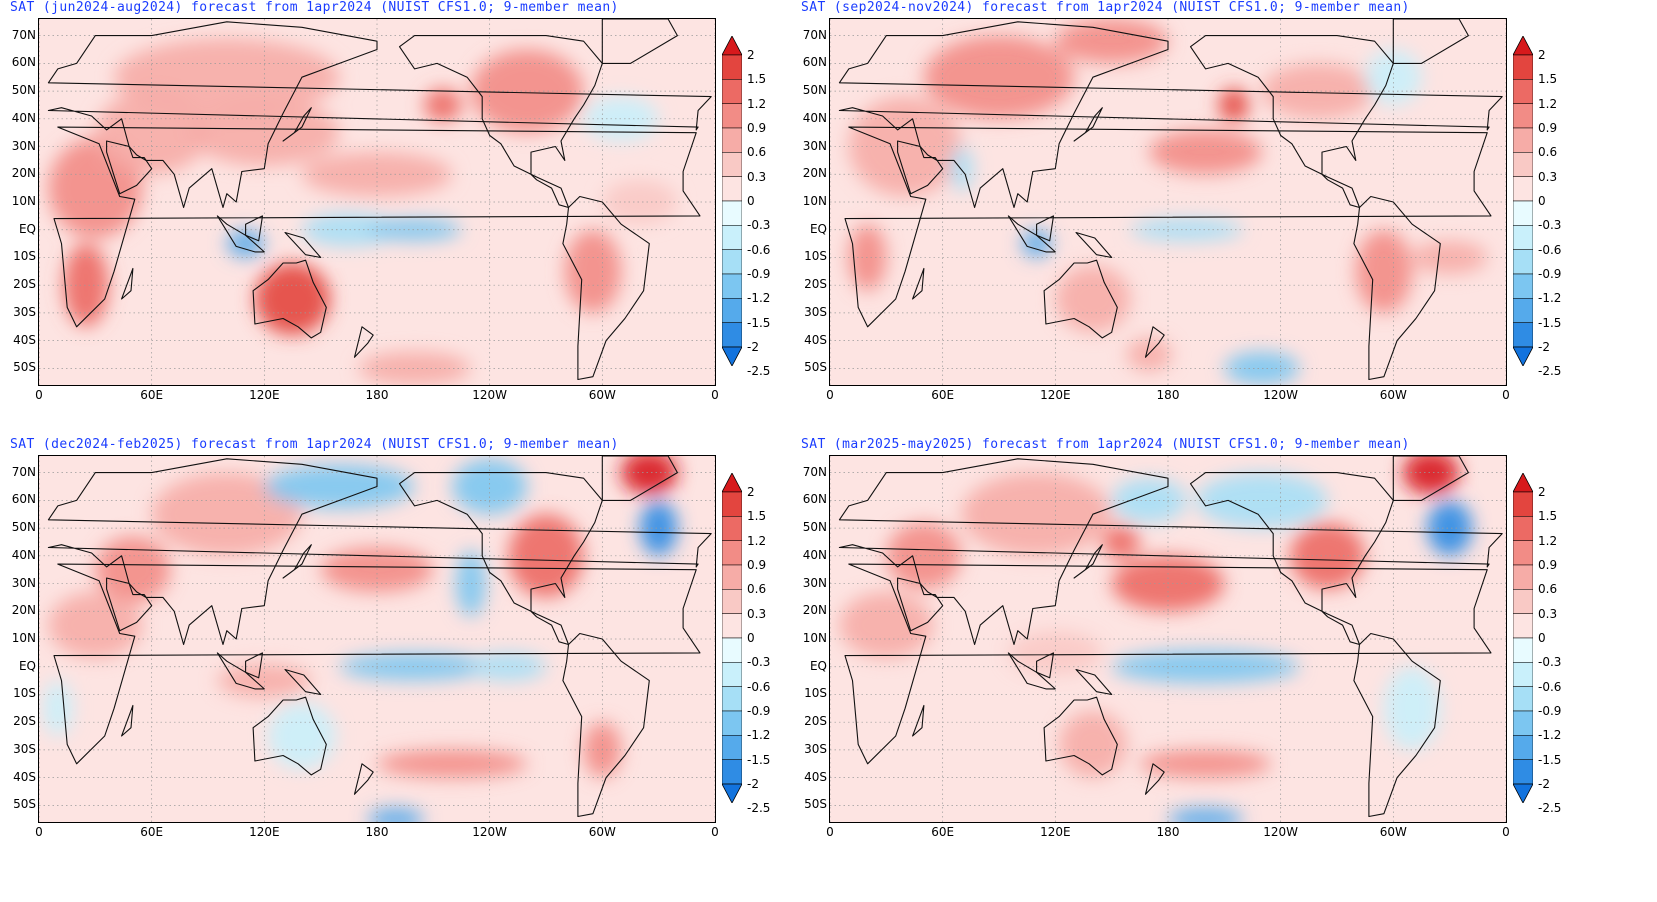  Describe the element at coordinates (24, 721) in the screenshot. I see `latitude-label: 20S` at that location.